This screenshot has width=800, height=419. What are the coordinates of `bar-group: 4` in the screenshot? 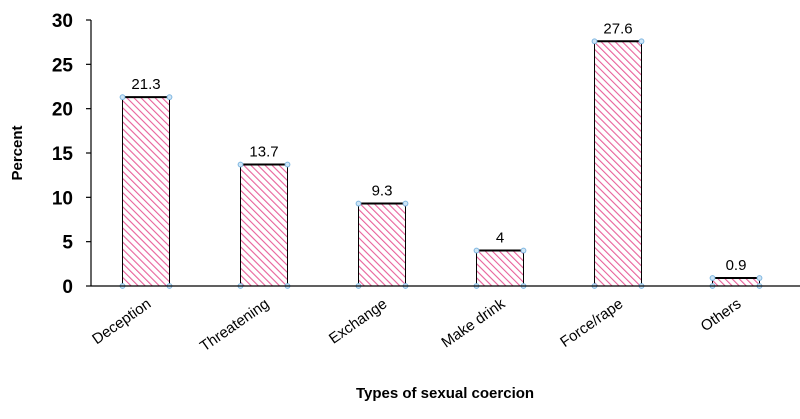 It's located at (500, 259).